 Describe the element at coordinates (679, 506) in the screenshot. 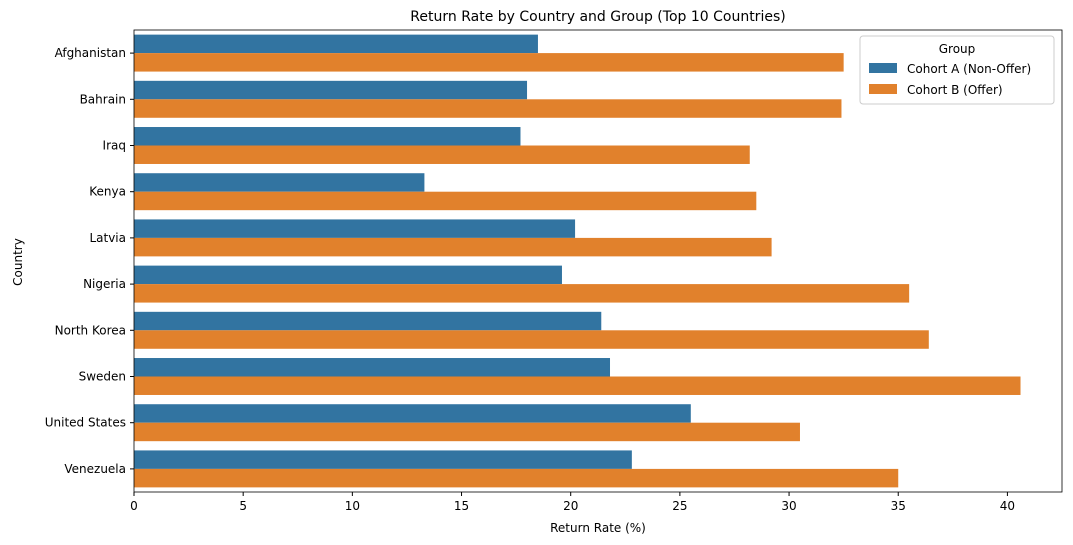

I see `x-tick-label: 25` at that location.